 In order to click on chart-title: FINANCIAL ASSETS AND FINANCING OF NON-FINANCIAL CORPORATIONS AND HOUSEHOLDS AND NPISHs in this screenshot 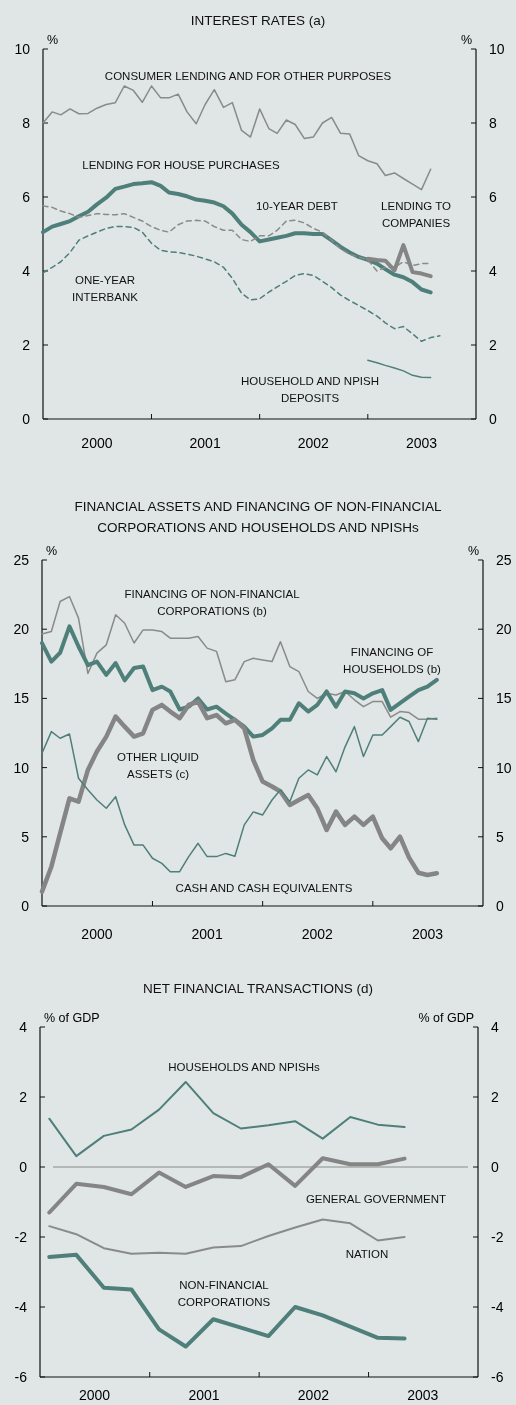, I will do `click(258, 517)`.